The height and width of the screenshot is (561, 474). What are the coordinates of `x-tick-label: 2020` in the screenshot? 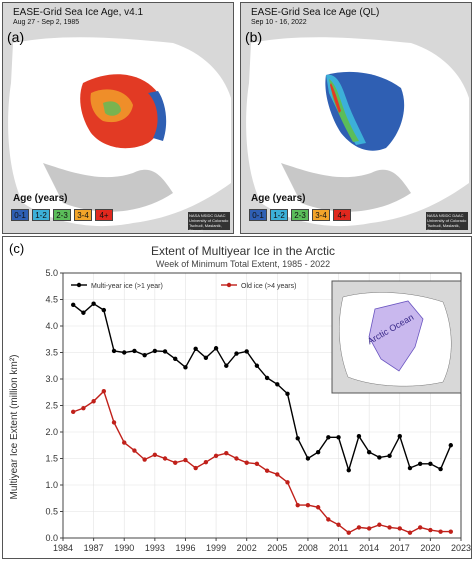 It's located at (430, 548).